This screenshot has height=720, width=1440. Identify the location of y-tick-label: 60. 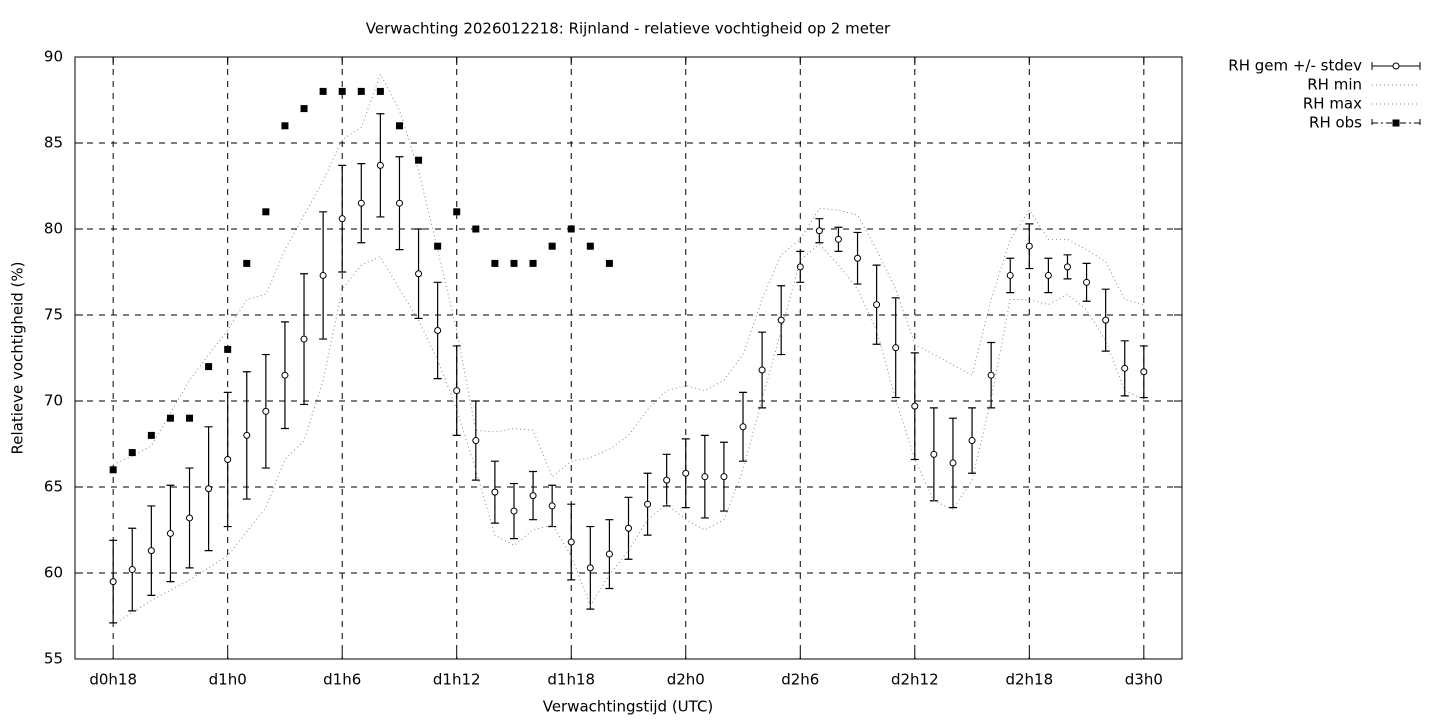
(53, 573).